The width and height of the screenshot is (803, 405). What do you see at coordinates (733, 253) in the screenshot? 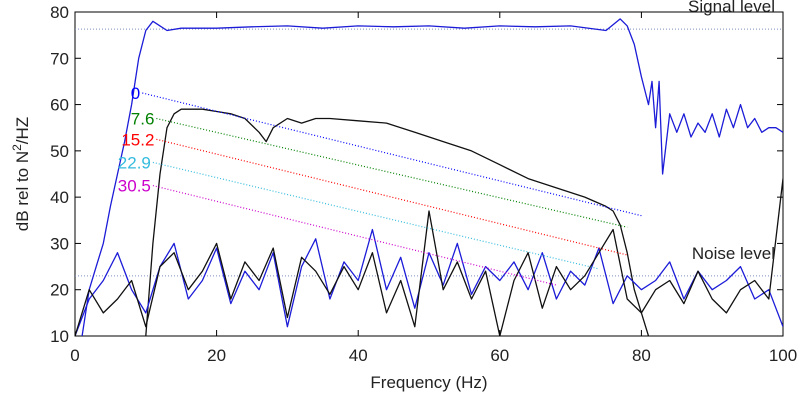
I see `reference-label: Noise level` at bounding box center [733, 253].